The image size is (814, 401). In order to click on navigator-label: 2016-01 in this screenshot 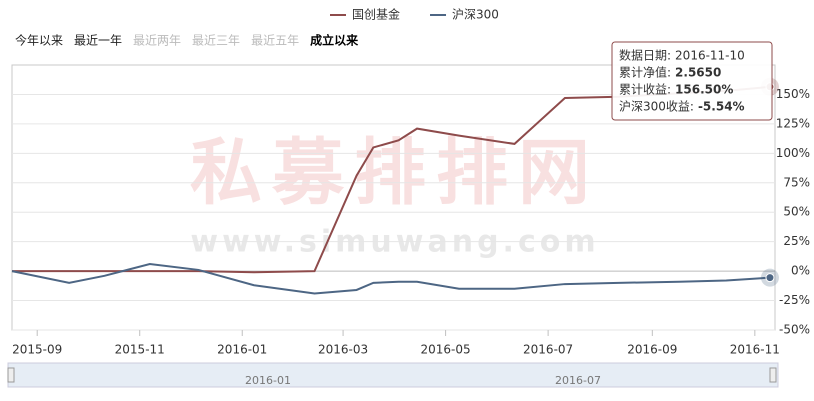, I will do `click(268, 380)`.